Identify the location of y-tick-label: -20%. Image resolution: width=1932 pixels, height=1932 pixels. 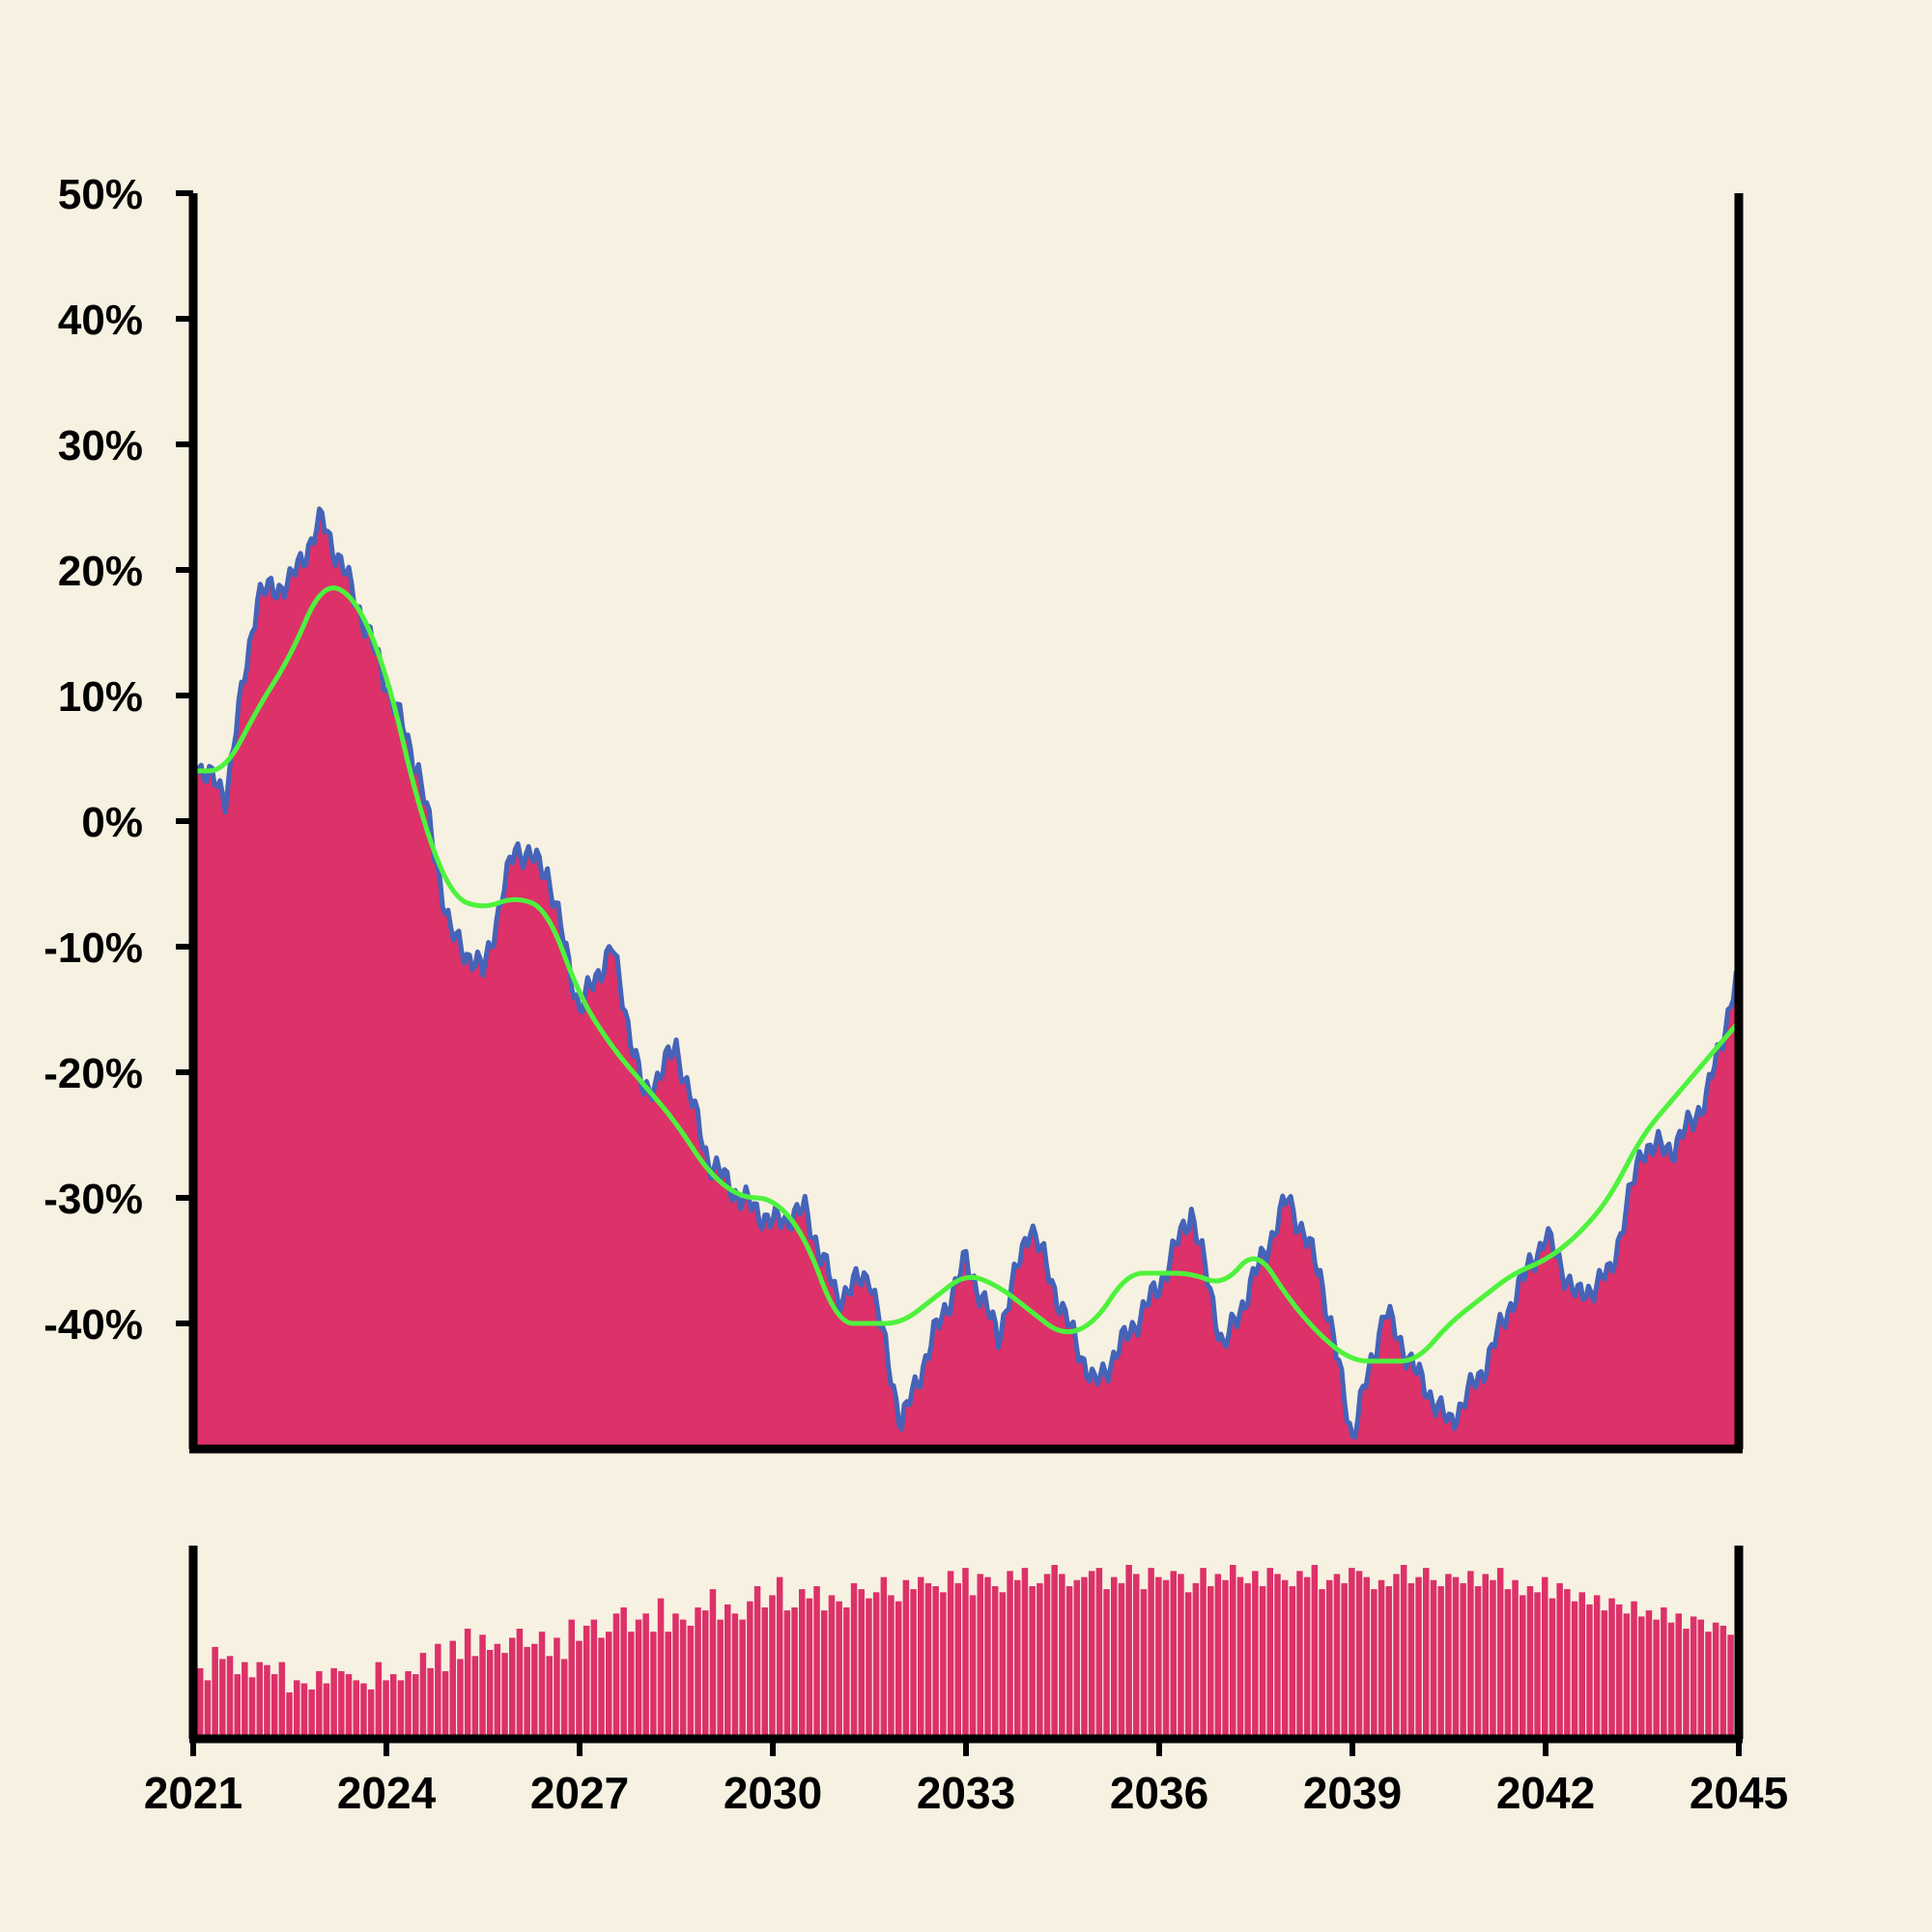
(93, 1073).